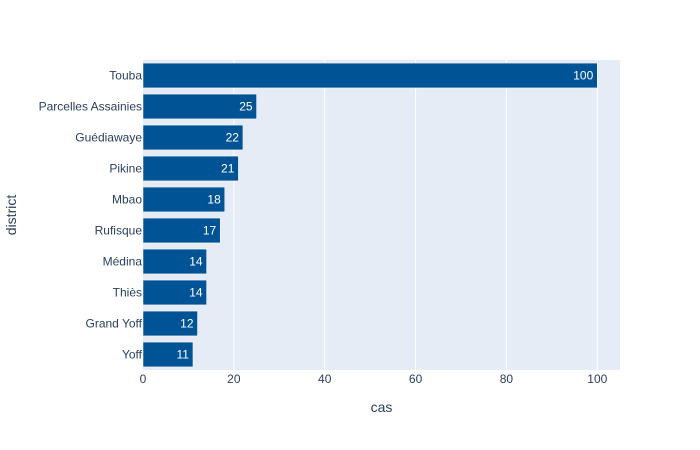  What do you see at coordinates (374, 379) in the screenshot?
I see `x-tick-labels: 0 20 40 60 80 100` at bounding box center [374, 379].